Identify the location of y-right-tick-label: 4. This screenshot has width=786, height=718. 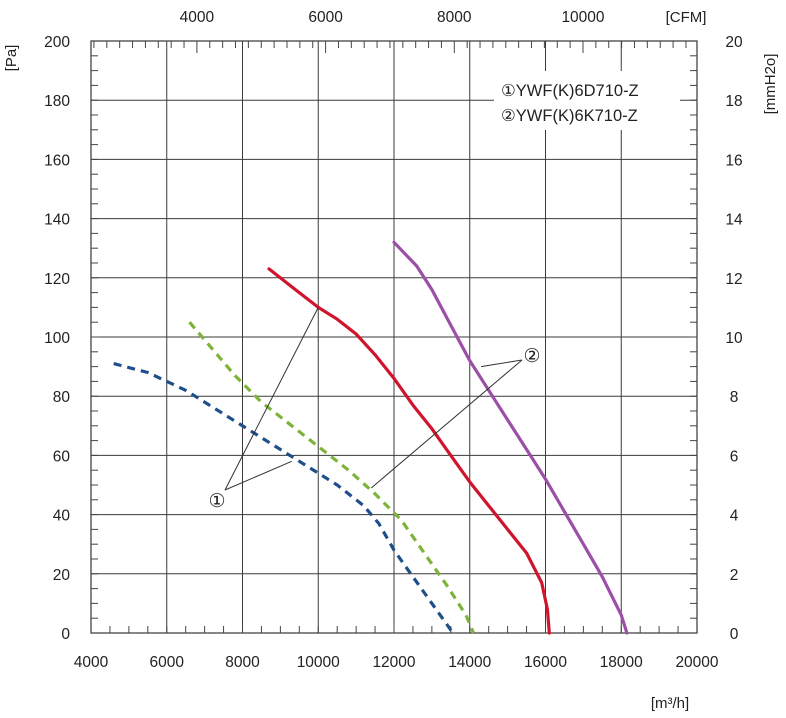
(734, 516).